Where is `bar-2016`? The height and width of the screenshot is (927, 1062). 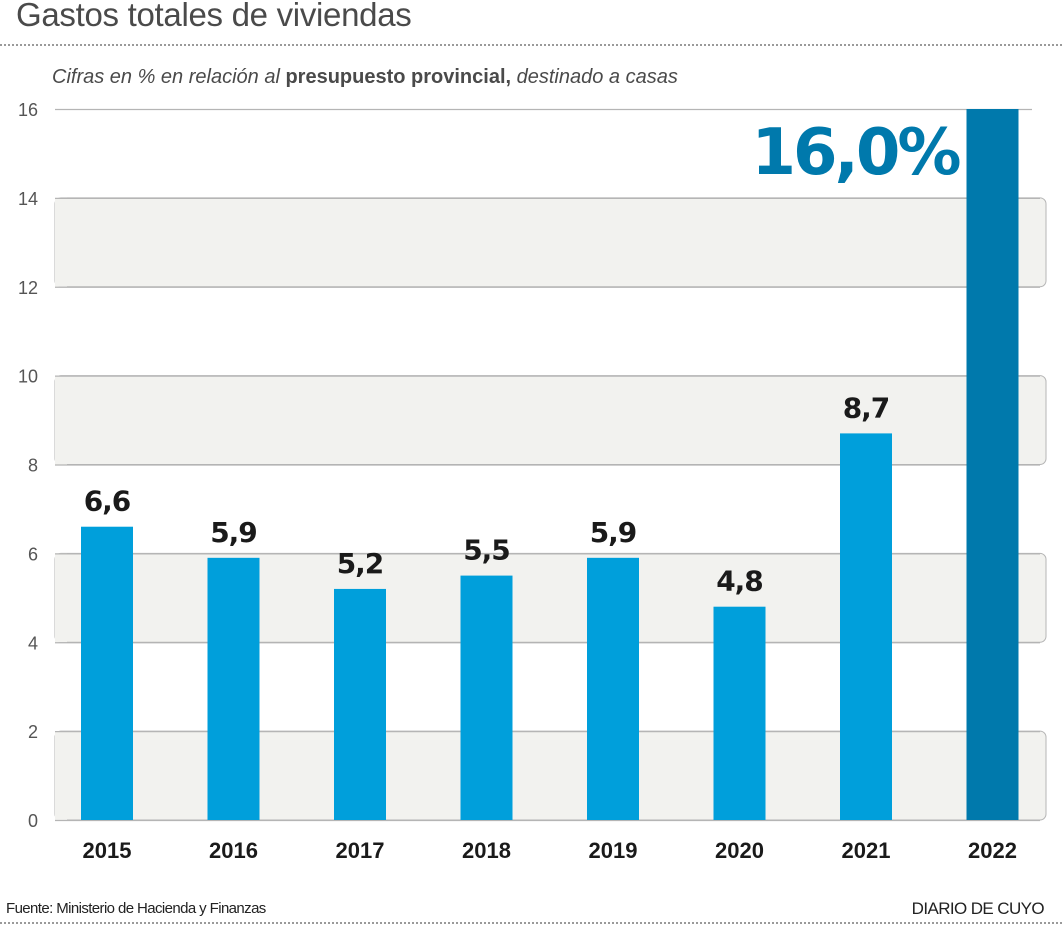
bar-2016 is located at coordinates (233, 688).